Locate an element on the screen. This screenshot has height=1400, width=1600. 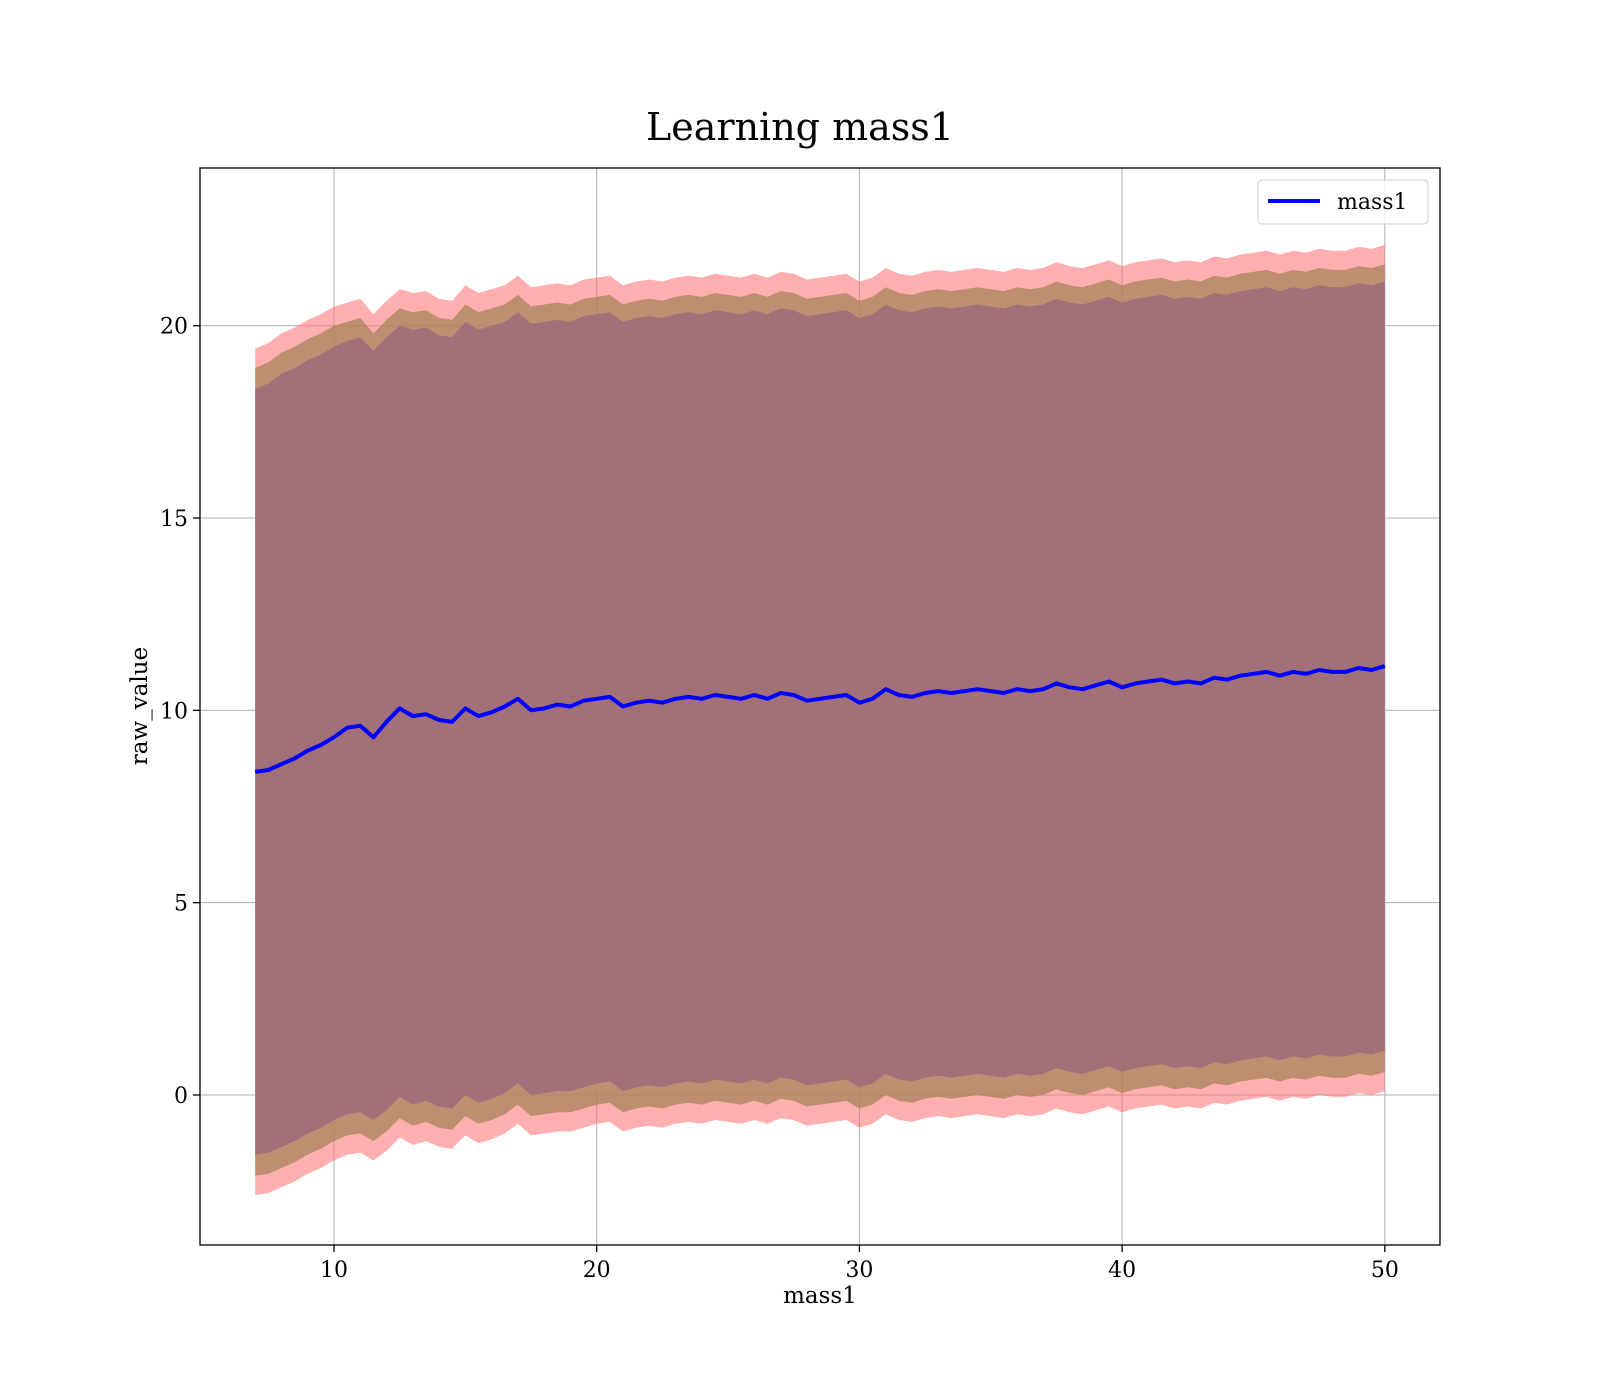
x-tick-label: 30 is located at coordinates (859, 1270).